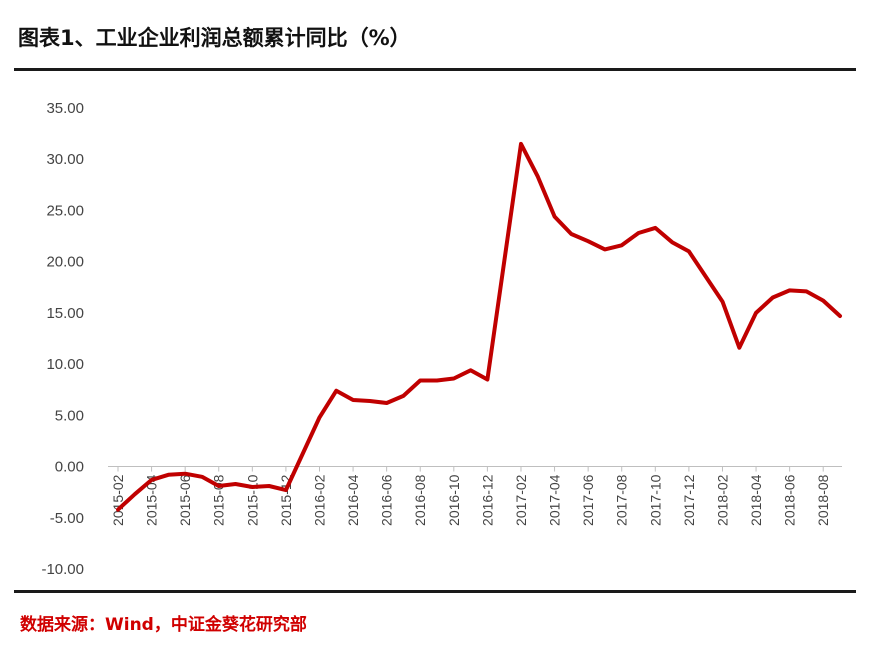 The width and height of the screenshot is (870, 647). I want to click on x-tick-label: 2017-04, so click(555, 500).